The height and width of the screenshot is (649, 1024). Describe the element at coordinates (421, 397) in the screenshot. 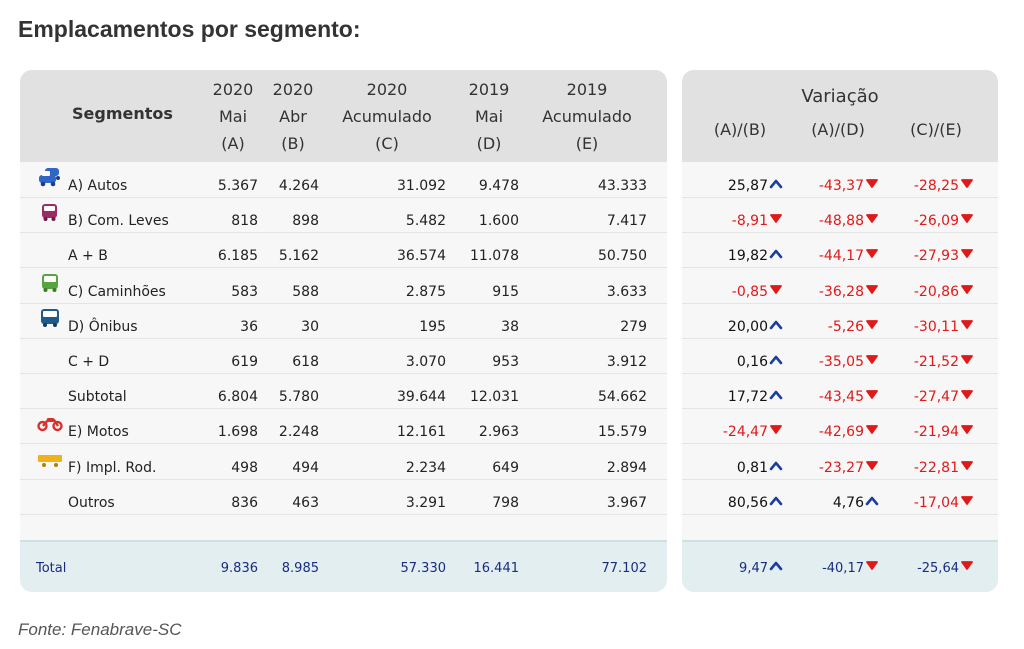

I see `cell-c: 39.644` at that location.